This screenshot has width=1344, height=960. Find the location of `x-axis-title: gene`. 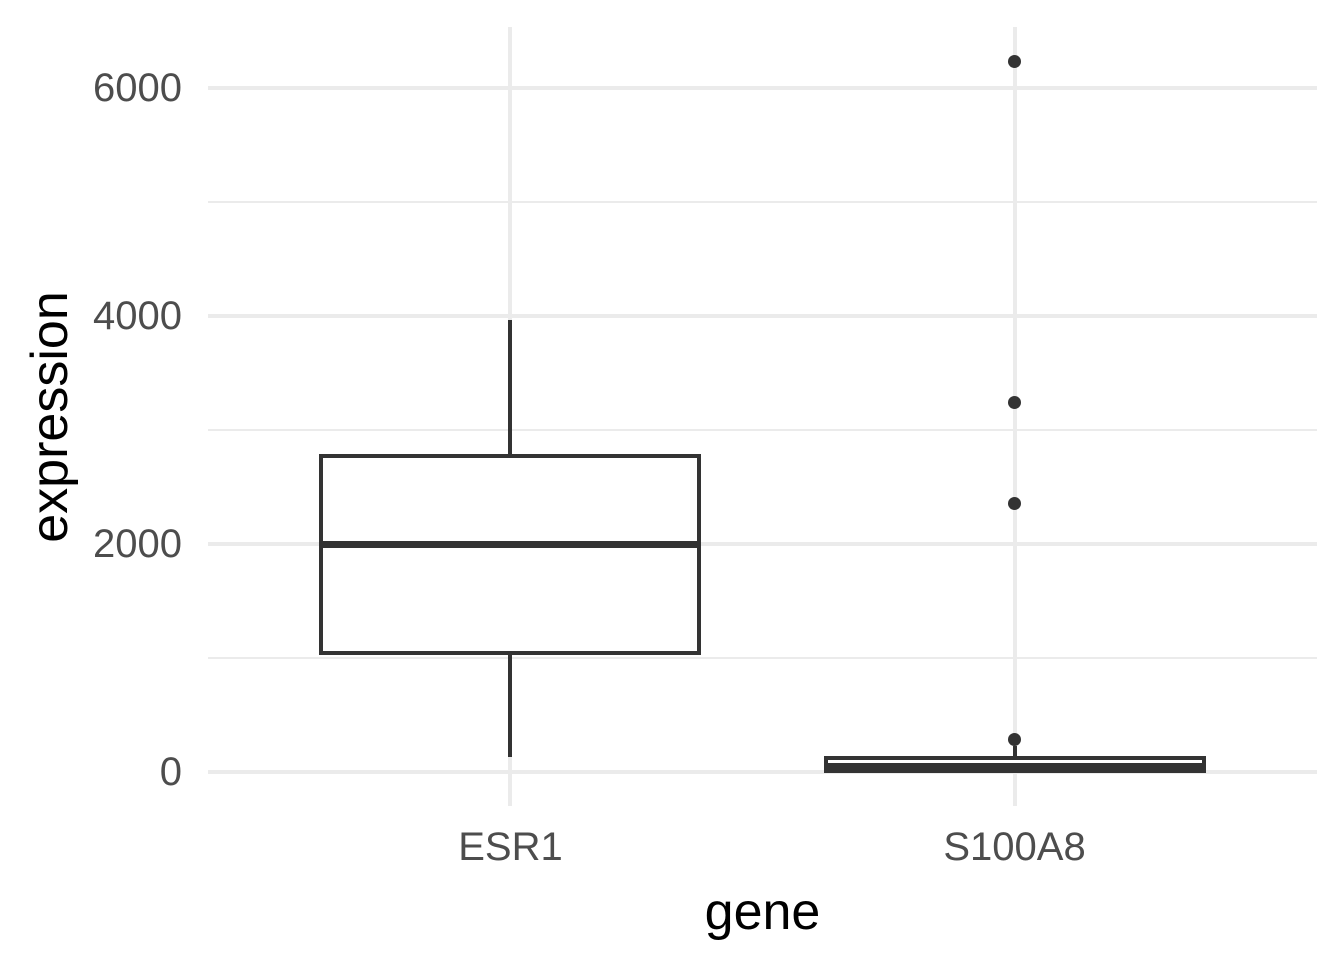

x-axis-title: gene is located at coordinates (762, 912).